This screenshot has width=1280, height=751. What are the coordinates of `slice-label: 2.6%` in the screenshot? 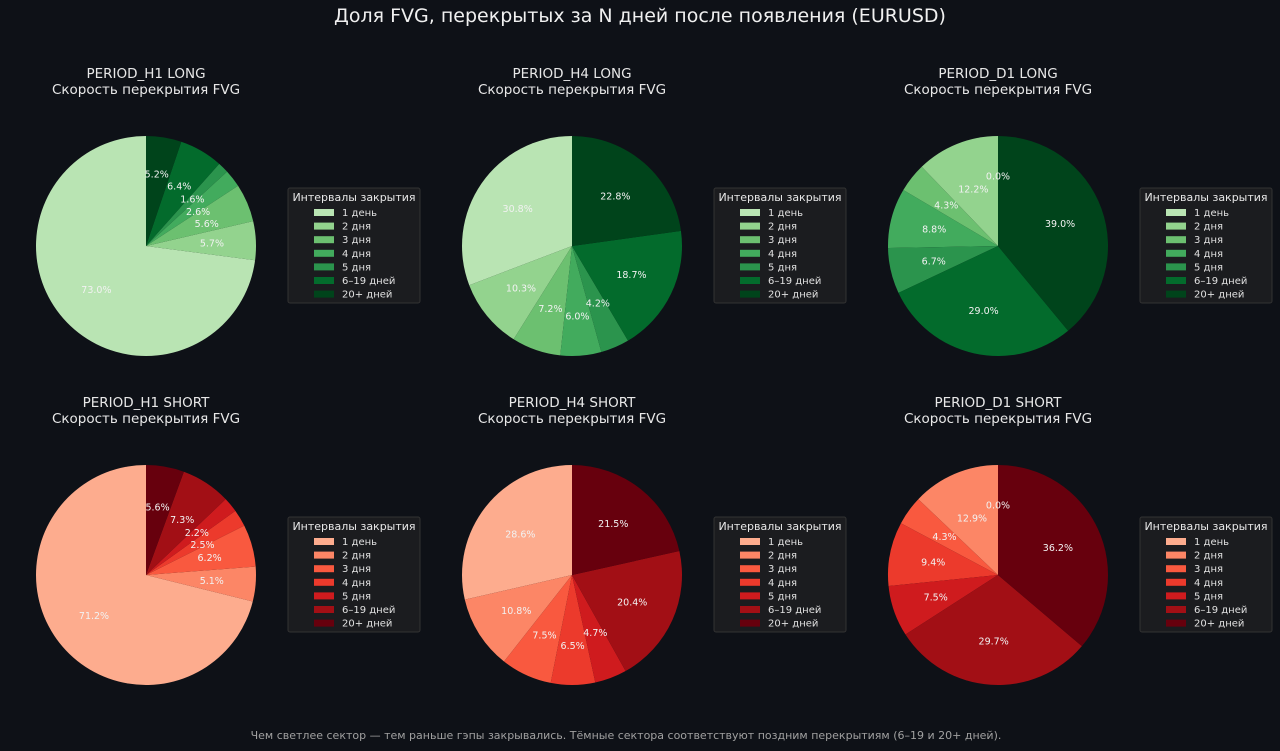 It's located at (198, 212).